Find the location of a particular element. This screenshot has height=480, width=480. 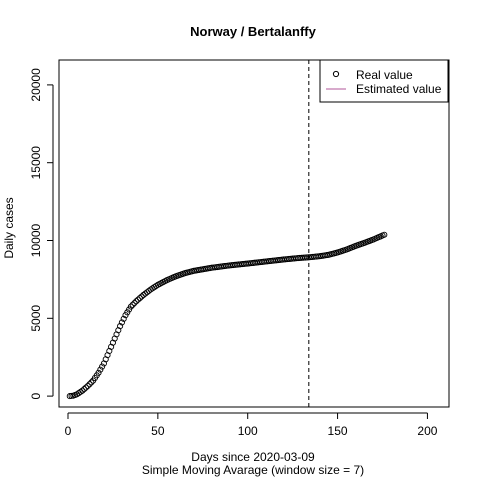

x-axis-label: Days since 2020-03-09 is located at coordinates (253, 457).